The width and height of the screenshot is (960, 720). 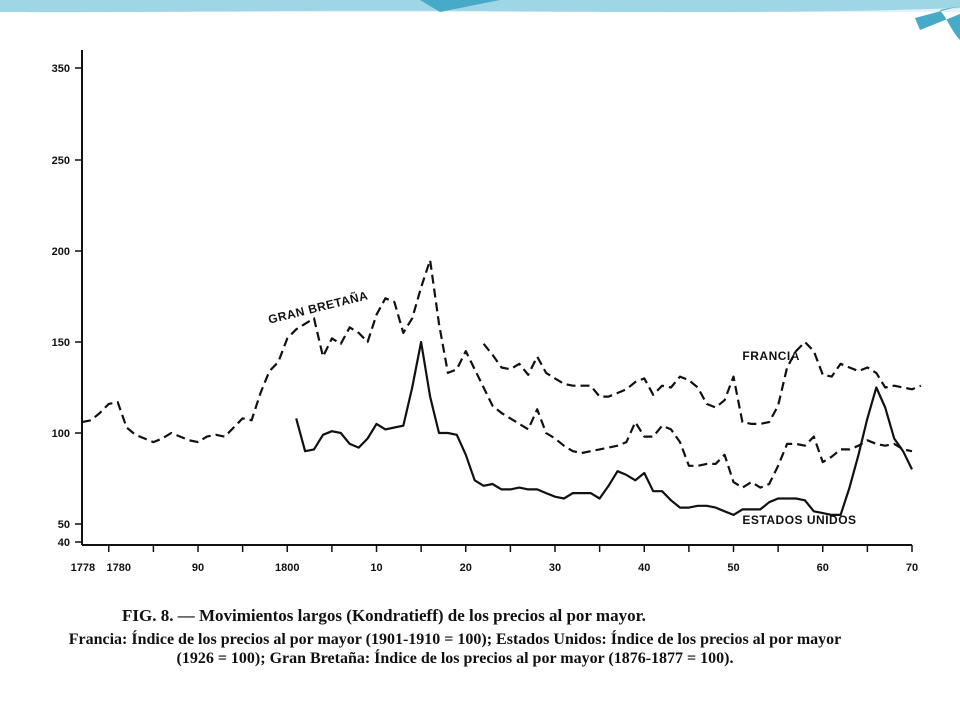 I want to click on y-tick-label: 250, so click(x=61, y=161).